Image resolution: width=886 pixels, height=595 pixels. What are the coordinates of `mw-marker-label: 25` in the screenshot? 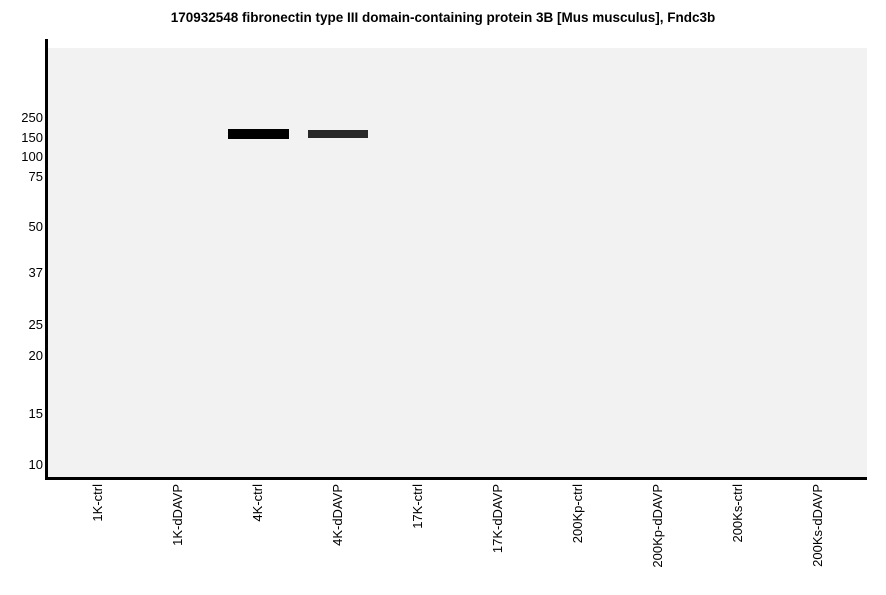 It's located at (35, 324).